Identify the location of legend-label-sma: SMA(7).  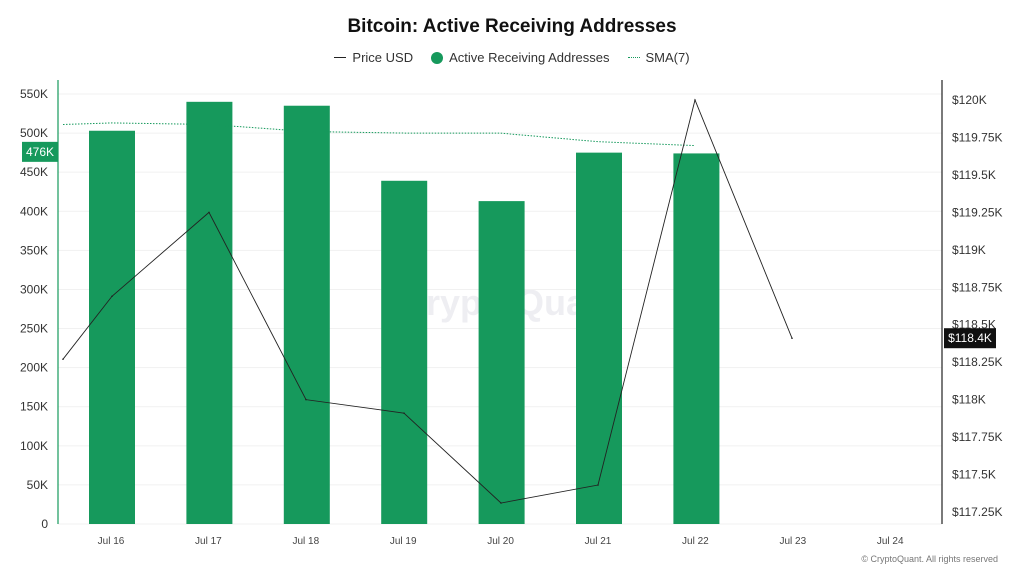
(667, 57).